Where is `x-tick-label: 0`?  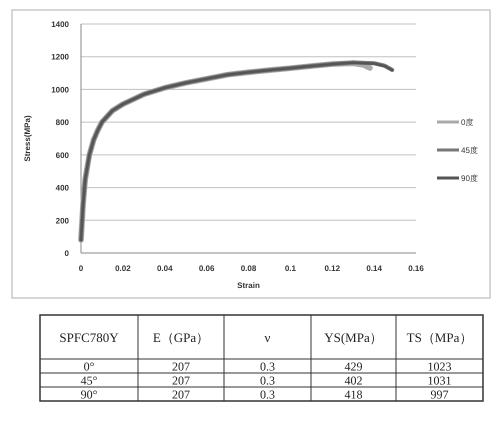
x-tick-label: 0 is located at coordinates (81, 268).